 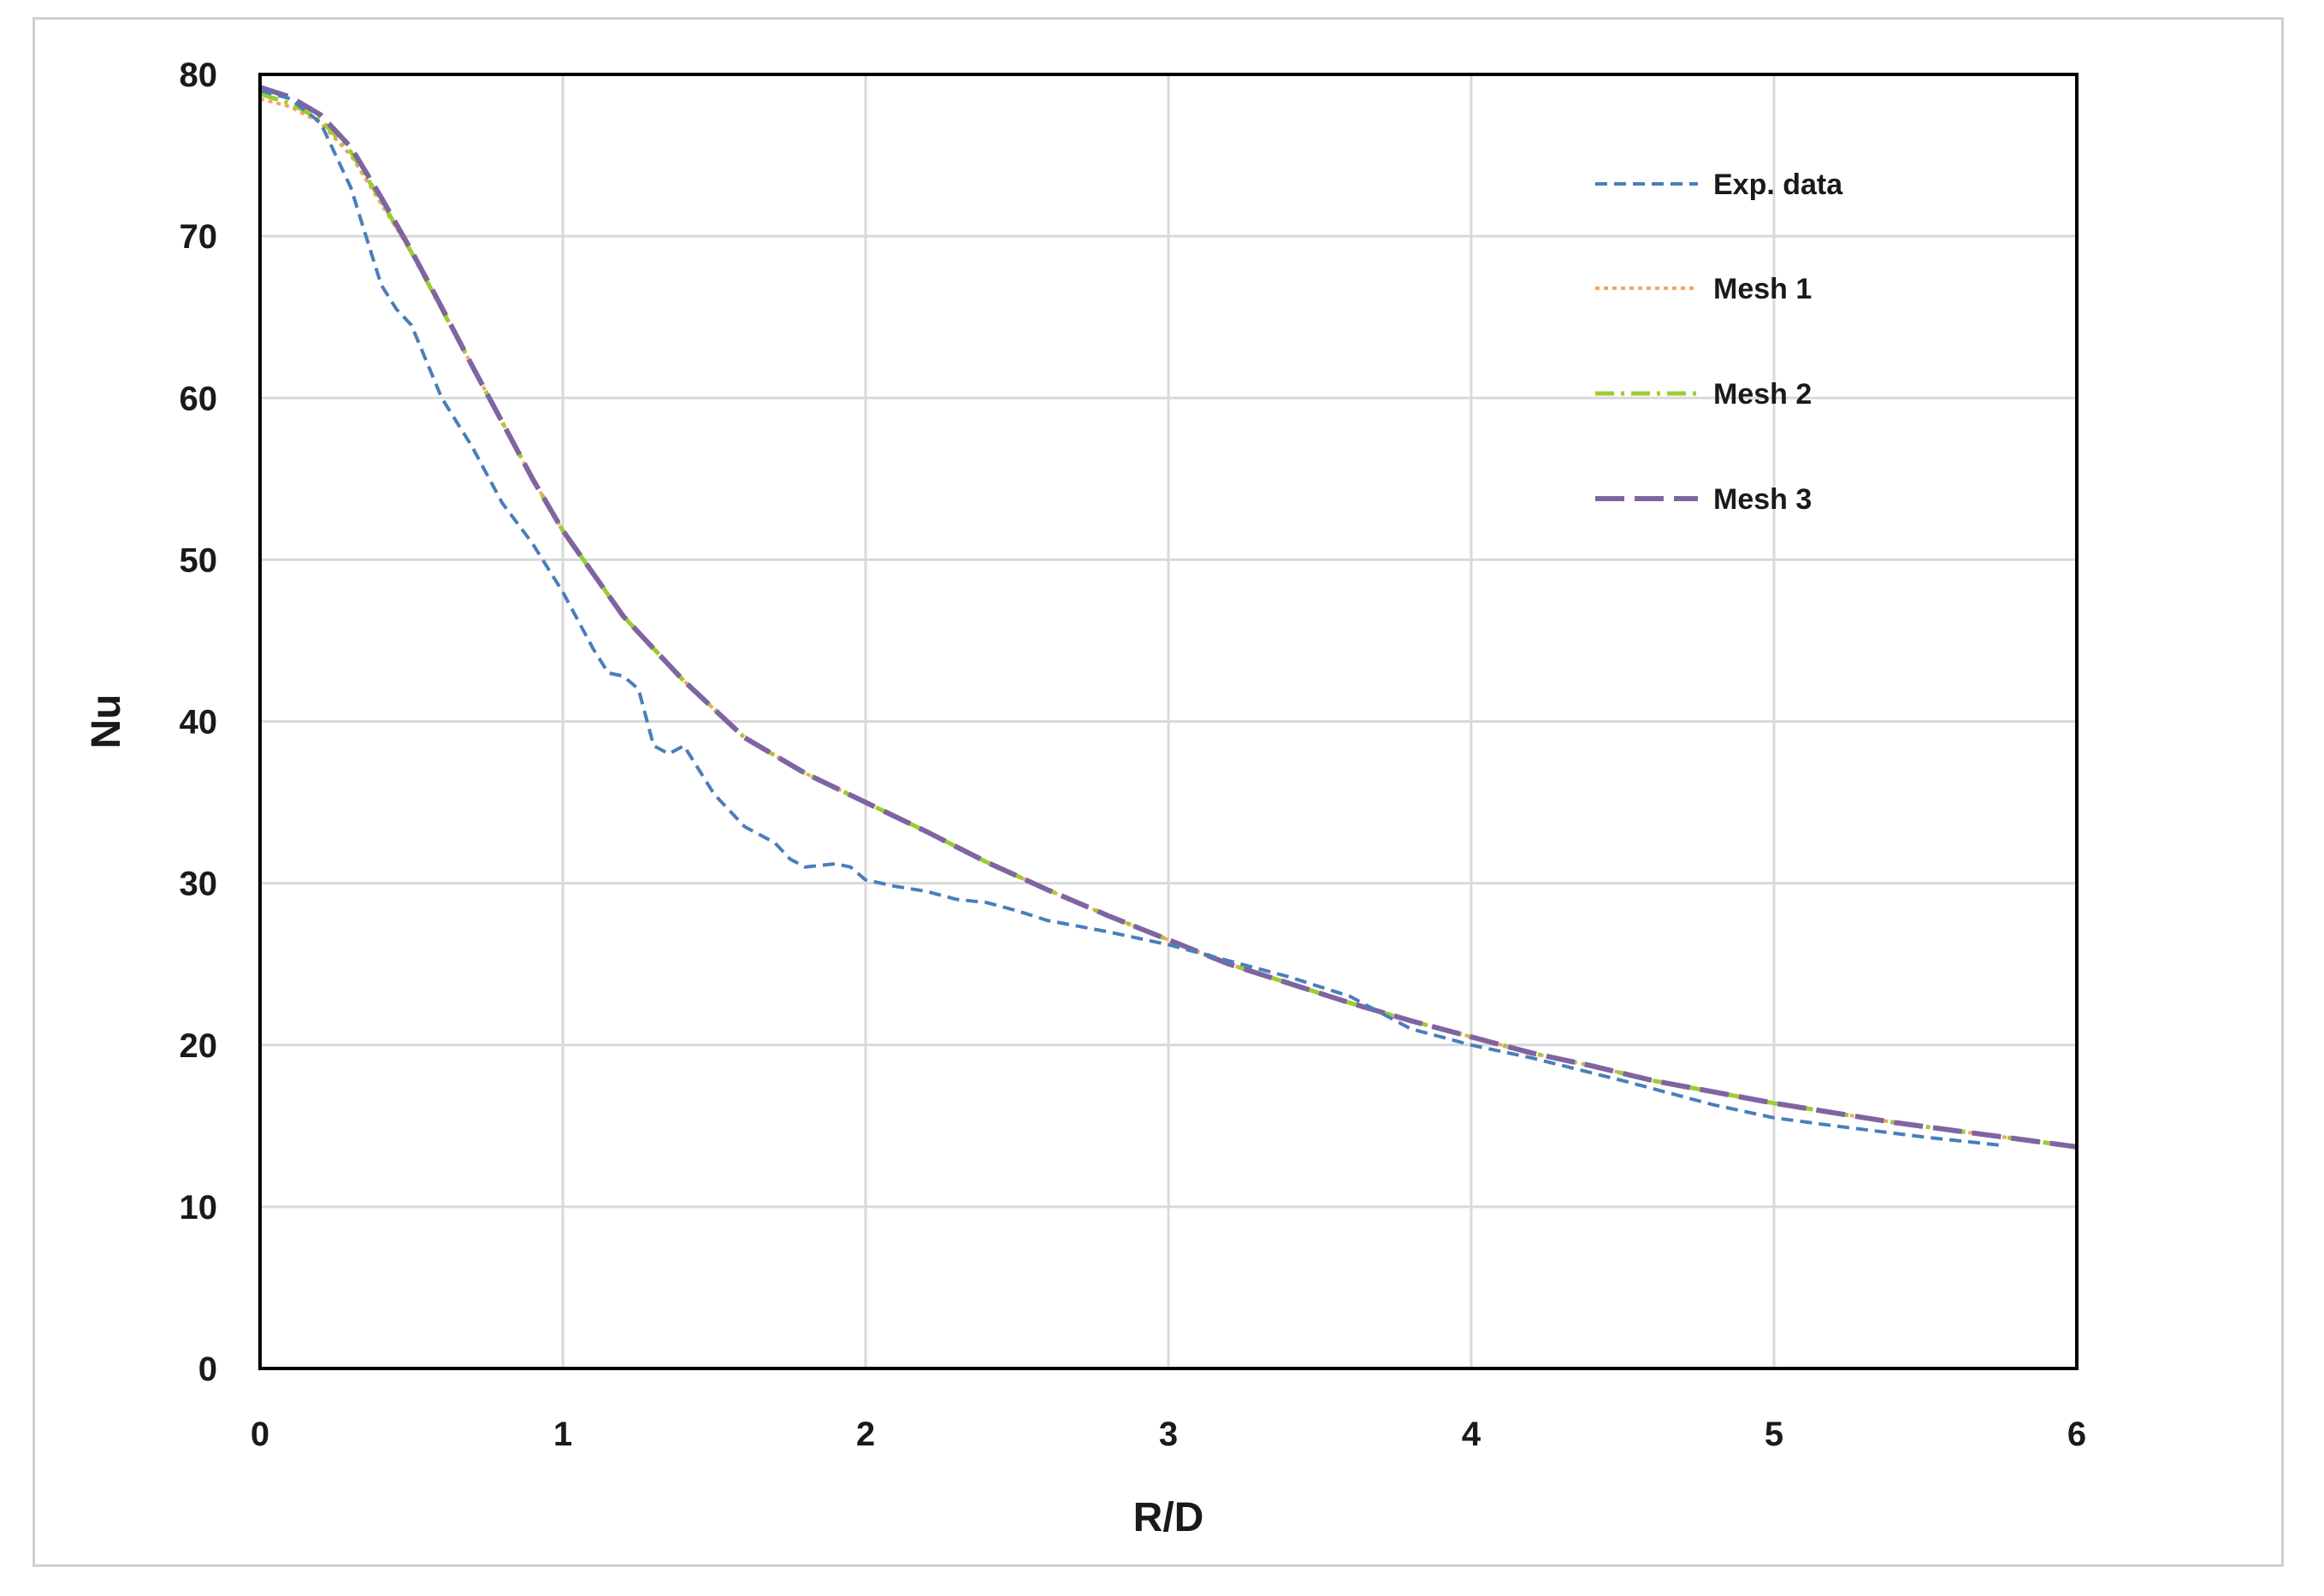 What do you see at coordinates (1762, 499) in the screenshot?
I see `legend-label: Mesh 3` at bounding box center [1762, 499].